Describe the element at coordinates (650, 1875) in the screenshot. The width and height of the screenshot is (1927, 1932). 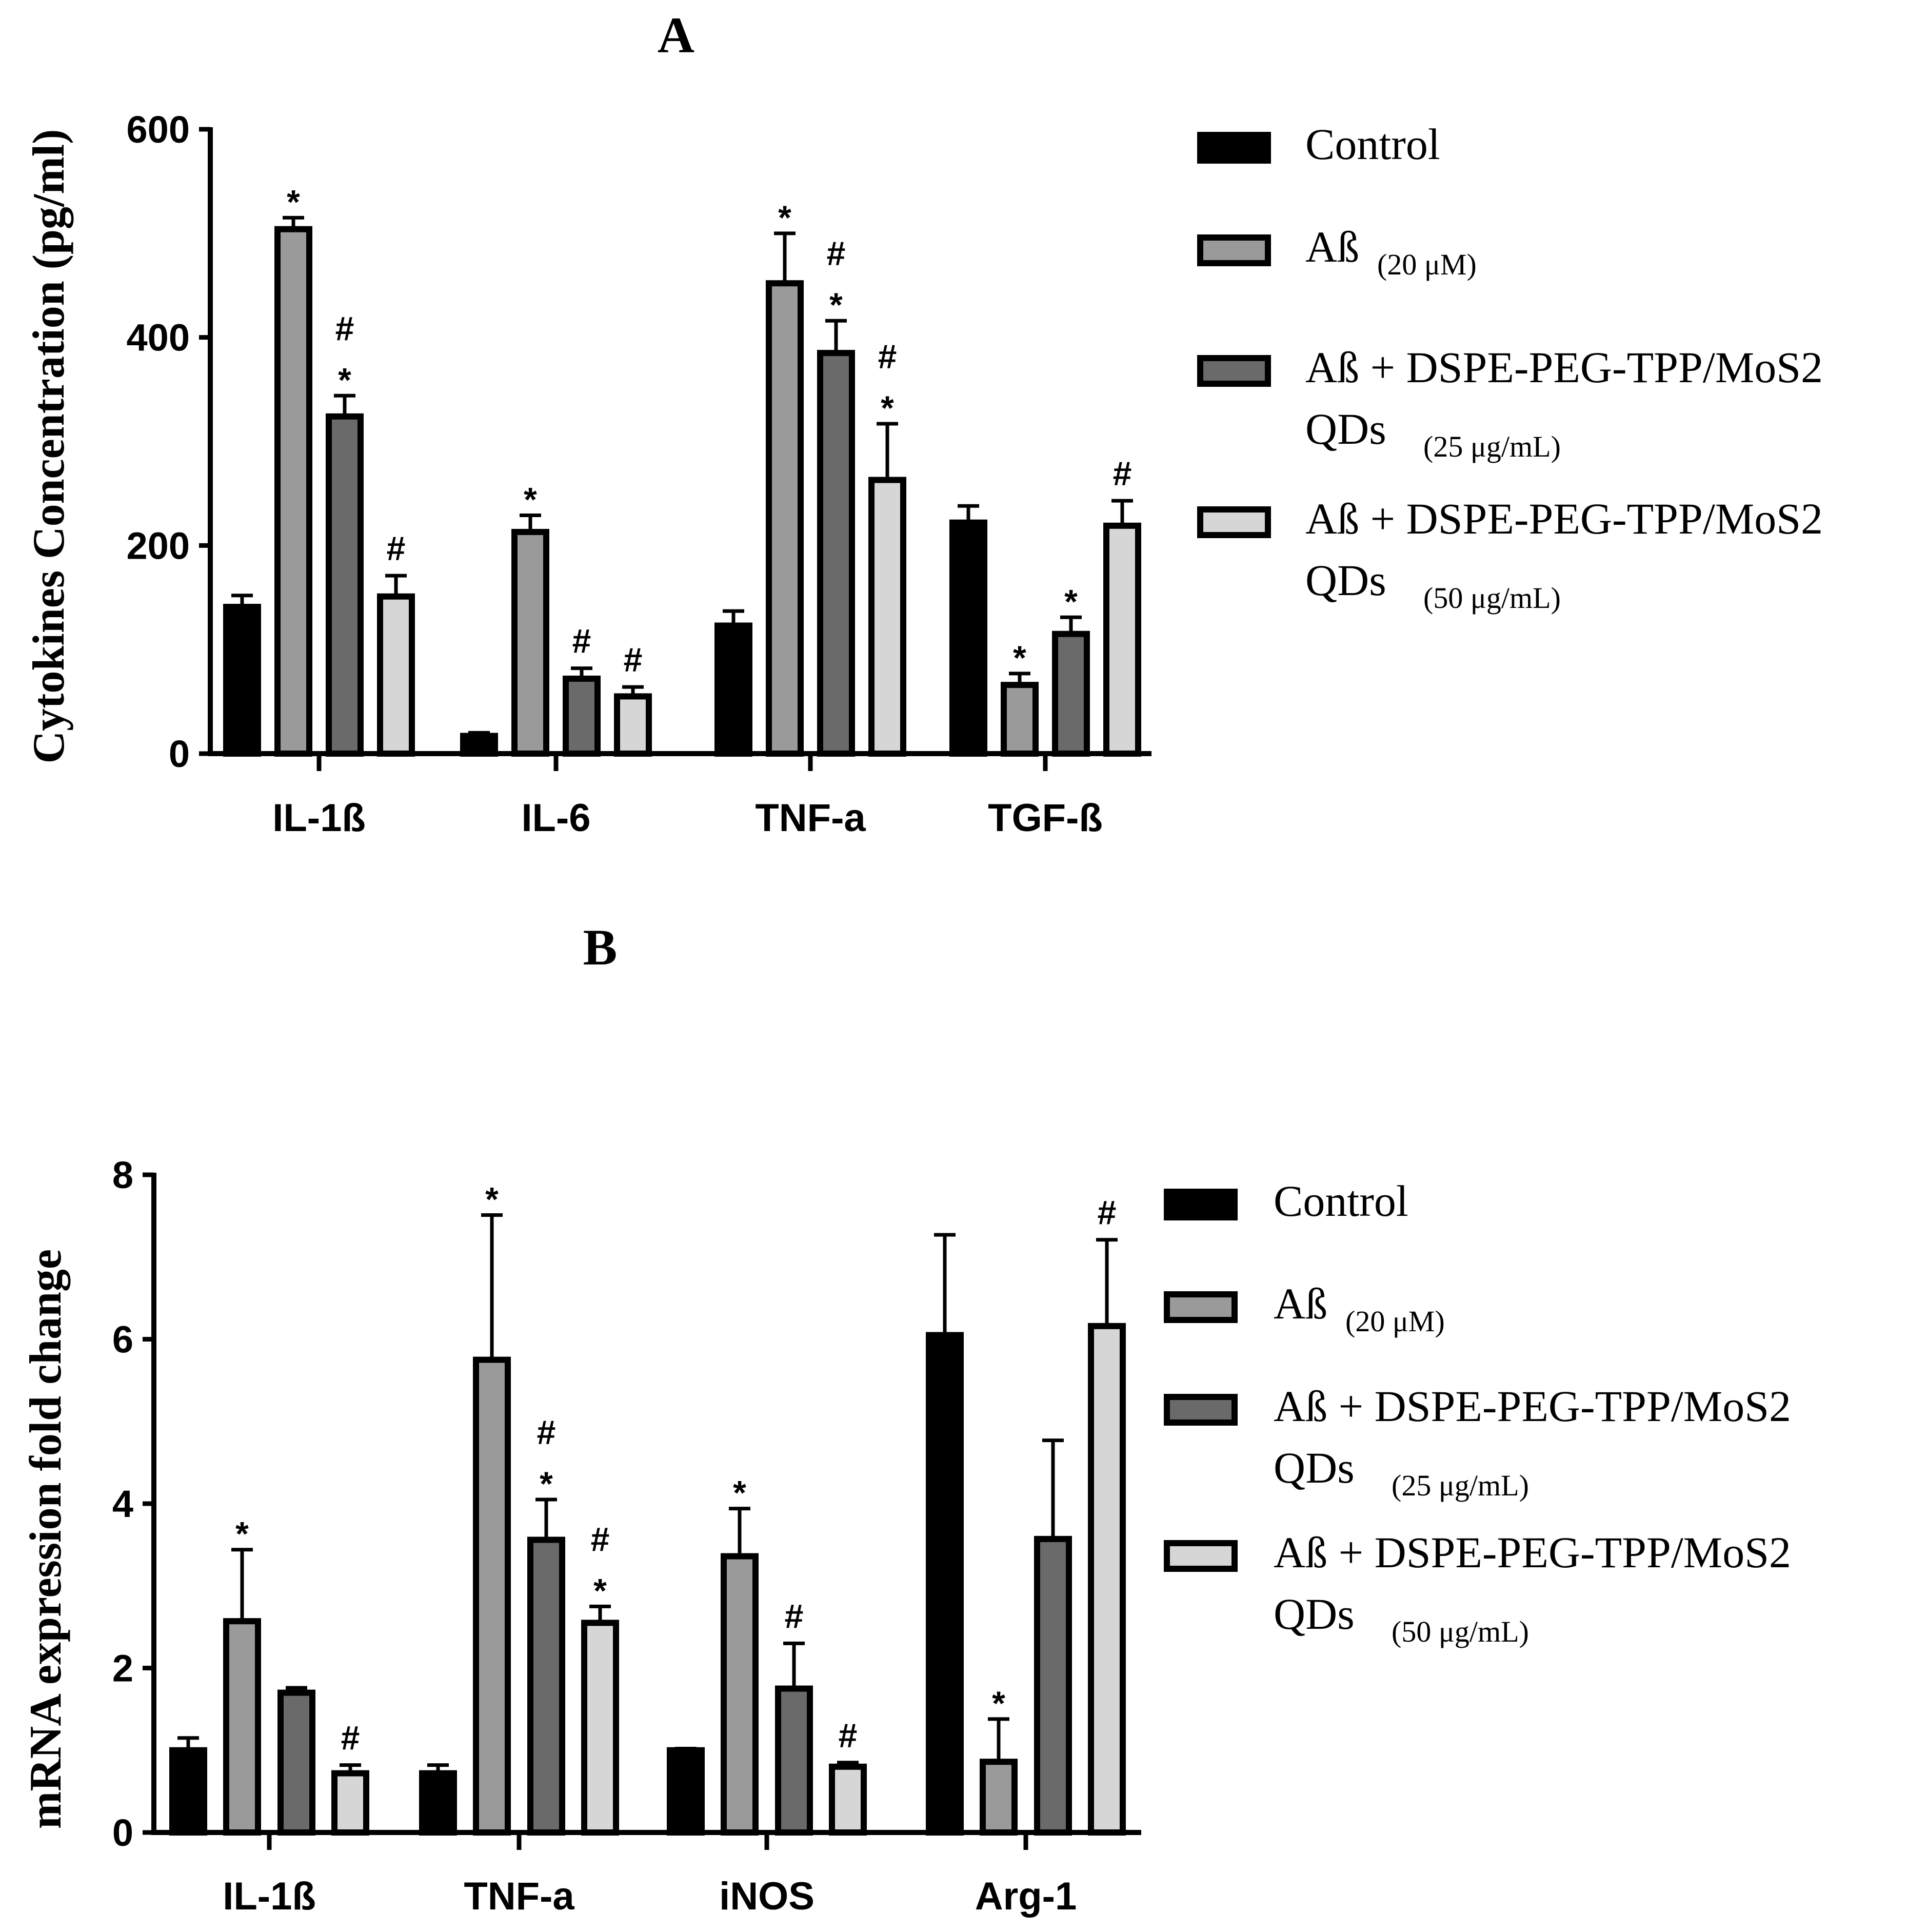
I see `panel-b-category-labels: IL-1ß TNF-a iNOS Arg-1` at that location.